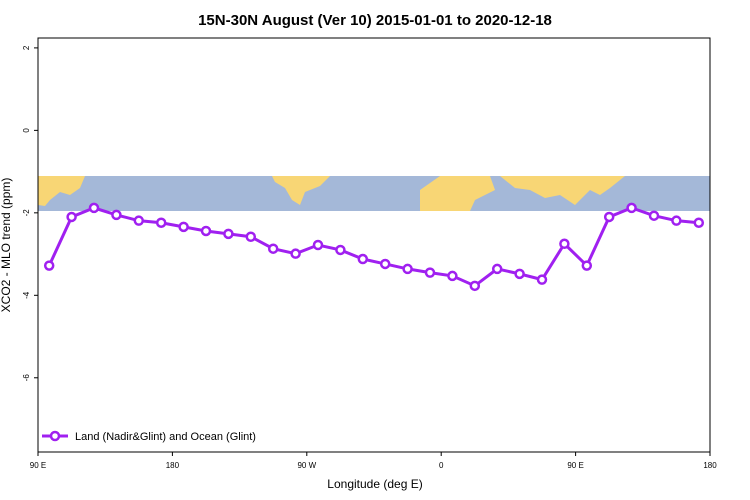 Image resolution: width=750 pixels, height=500 pixels. What do you see at coordinates (374, 484) in the screenshot?
I see `x-axis-label: Longitude (deg E)` at bounding box center [374, 484].